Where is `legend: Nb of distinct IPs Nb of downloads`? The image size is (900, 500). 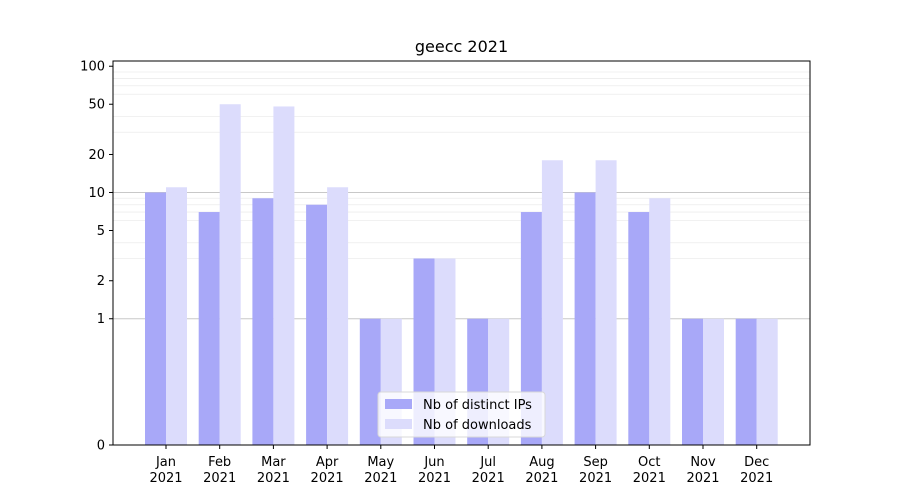 legend: Nb of distinct IPs Nb of downloads is located at coordinates (461, 414).